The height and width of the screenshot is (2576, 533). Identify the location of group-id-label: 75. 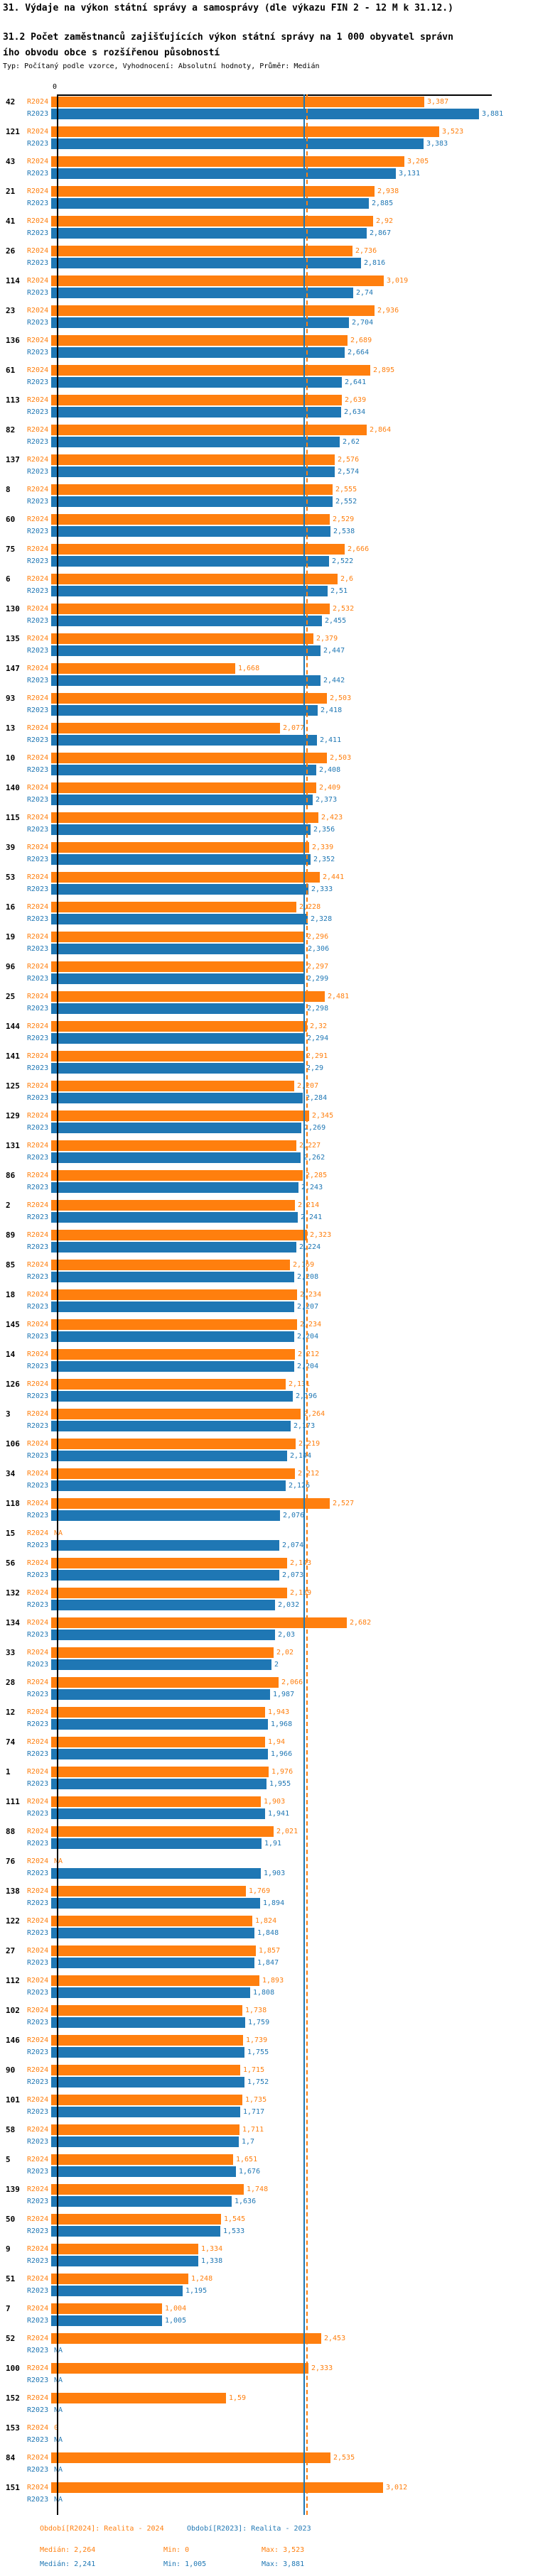
(11, 549).